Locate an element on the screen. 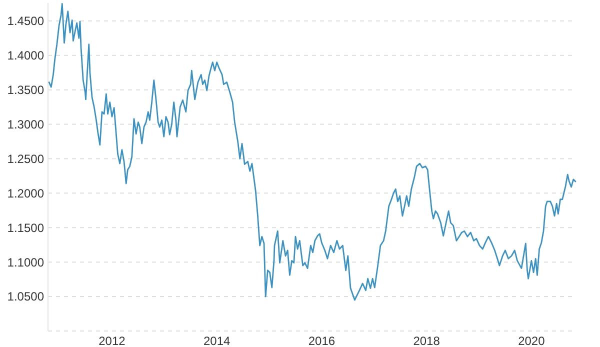  x-tick-label: 2020 is located at coordinates (532, 340).